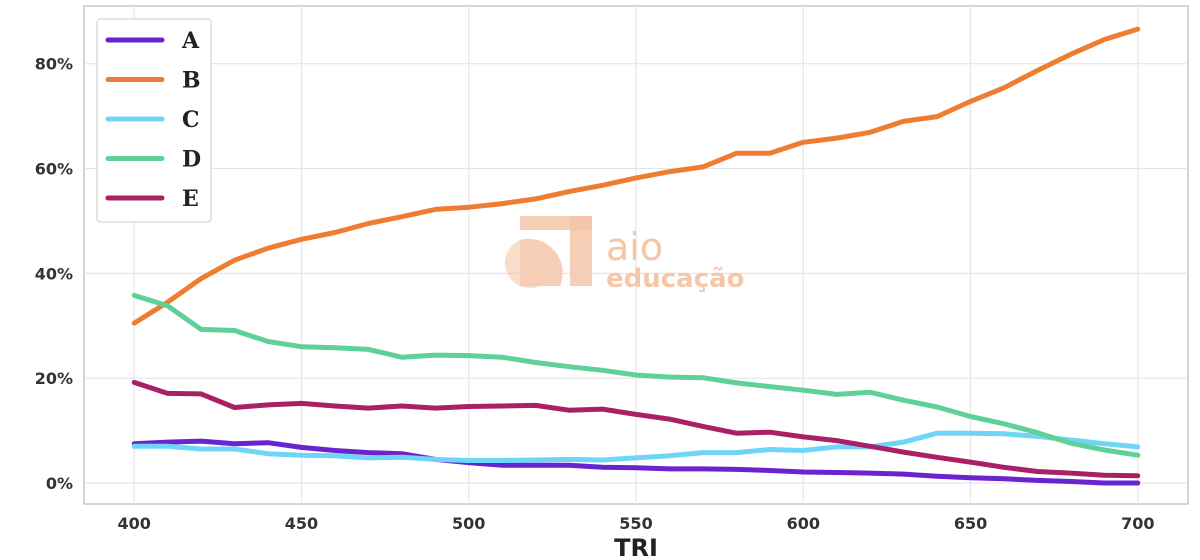 This screenshot has width=1200, height=560. I want to click on y-axis-ticks: 0% 20% 40% 60% 80%, so click(54, 274).